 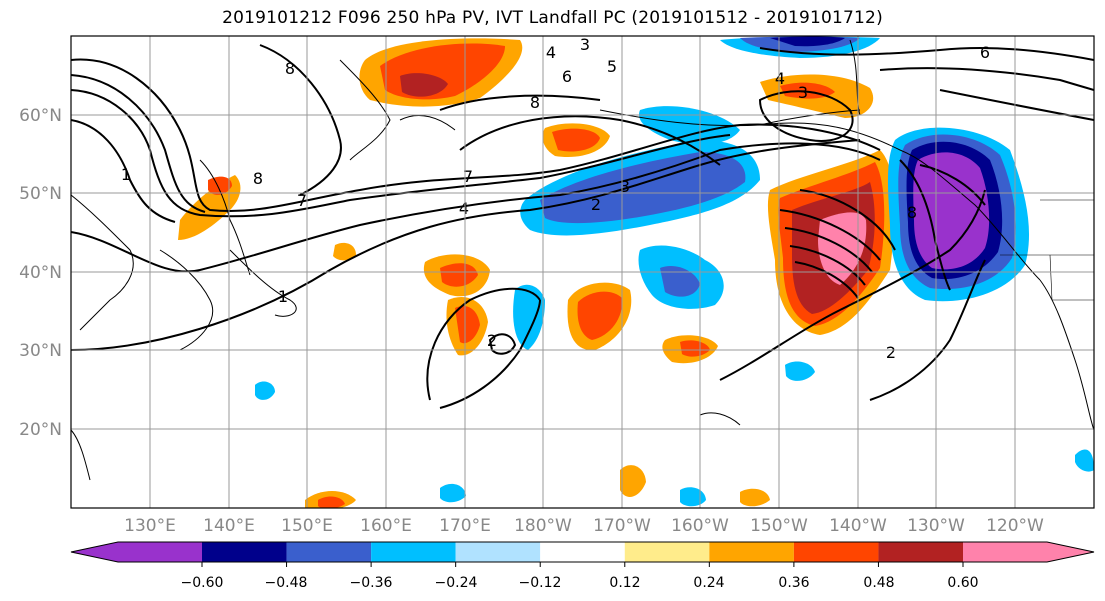 What do you see at coordinates (543, 526) in the screenshot?
I see `lon-label: 180°W` at bounding box center [543, 526].